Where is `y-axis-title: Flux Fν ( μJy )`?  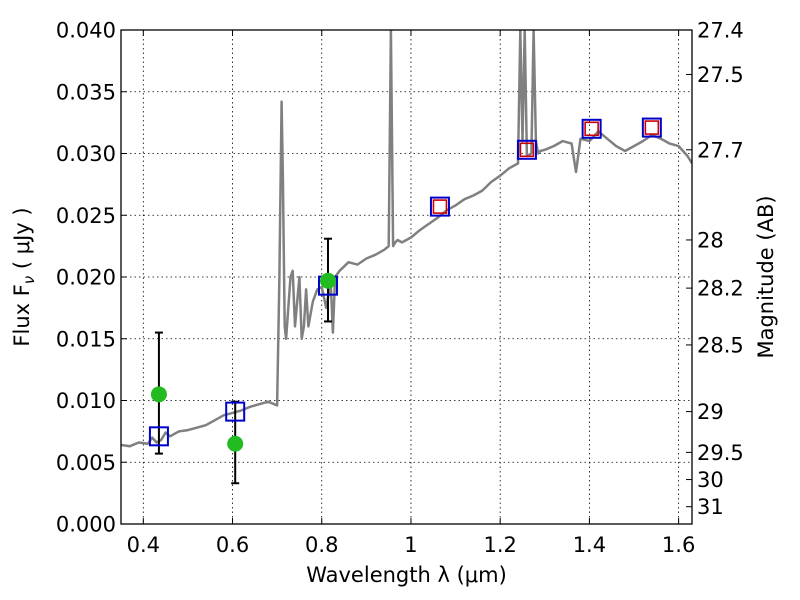 y-axis-title: Flux Fν ( μJy ) is located at coordinates (24, 276).